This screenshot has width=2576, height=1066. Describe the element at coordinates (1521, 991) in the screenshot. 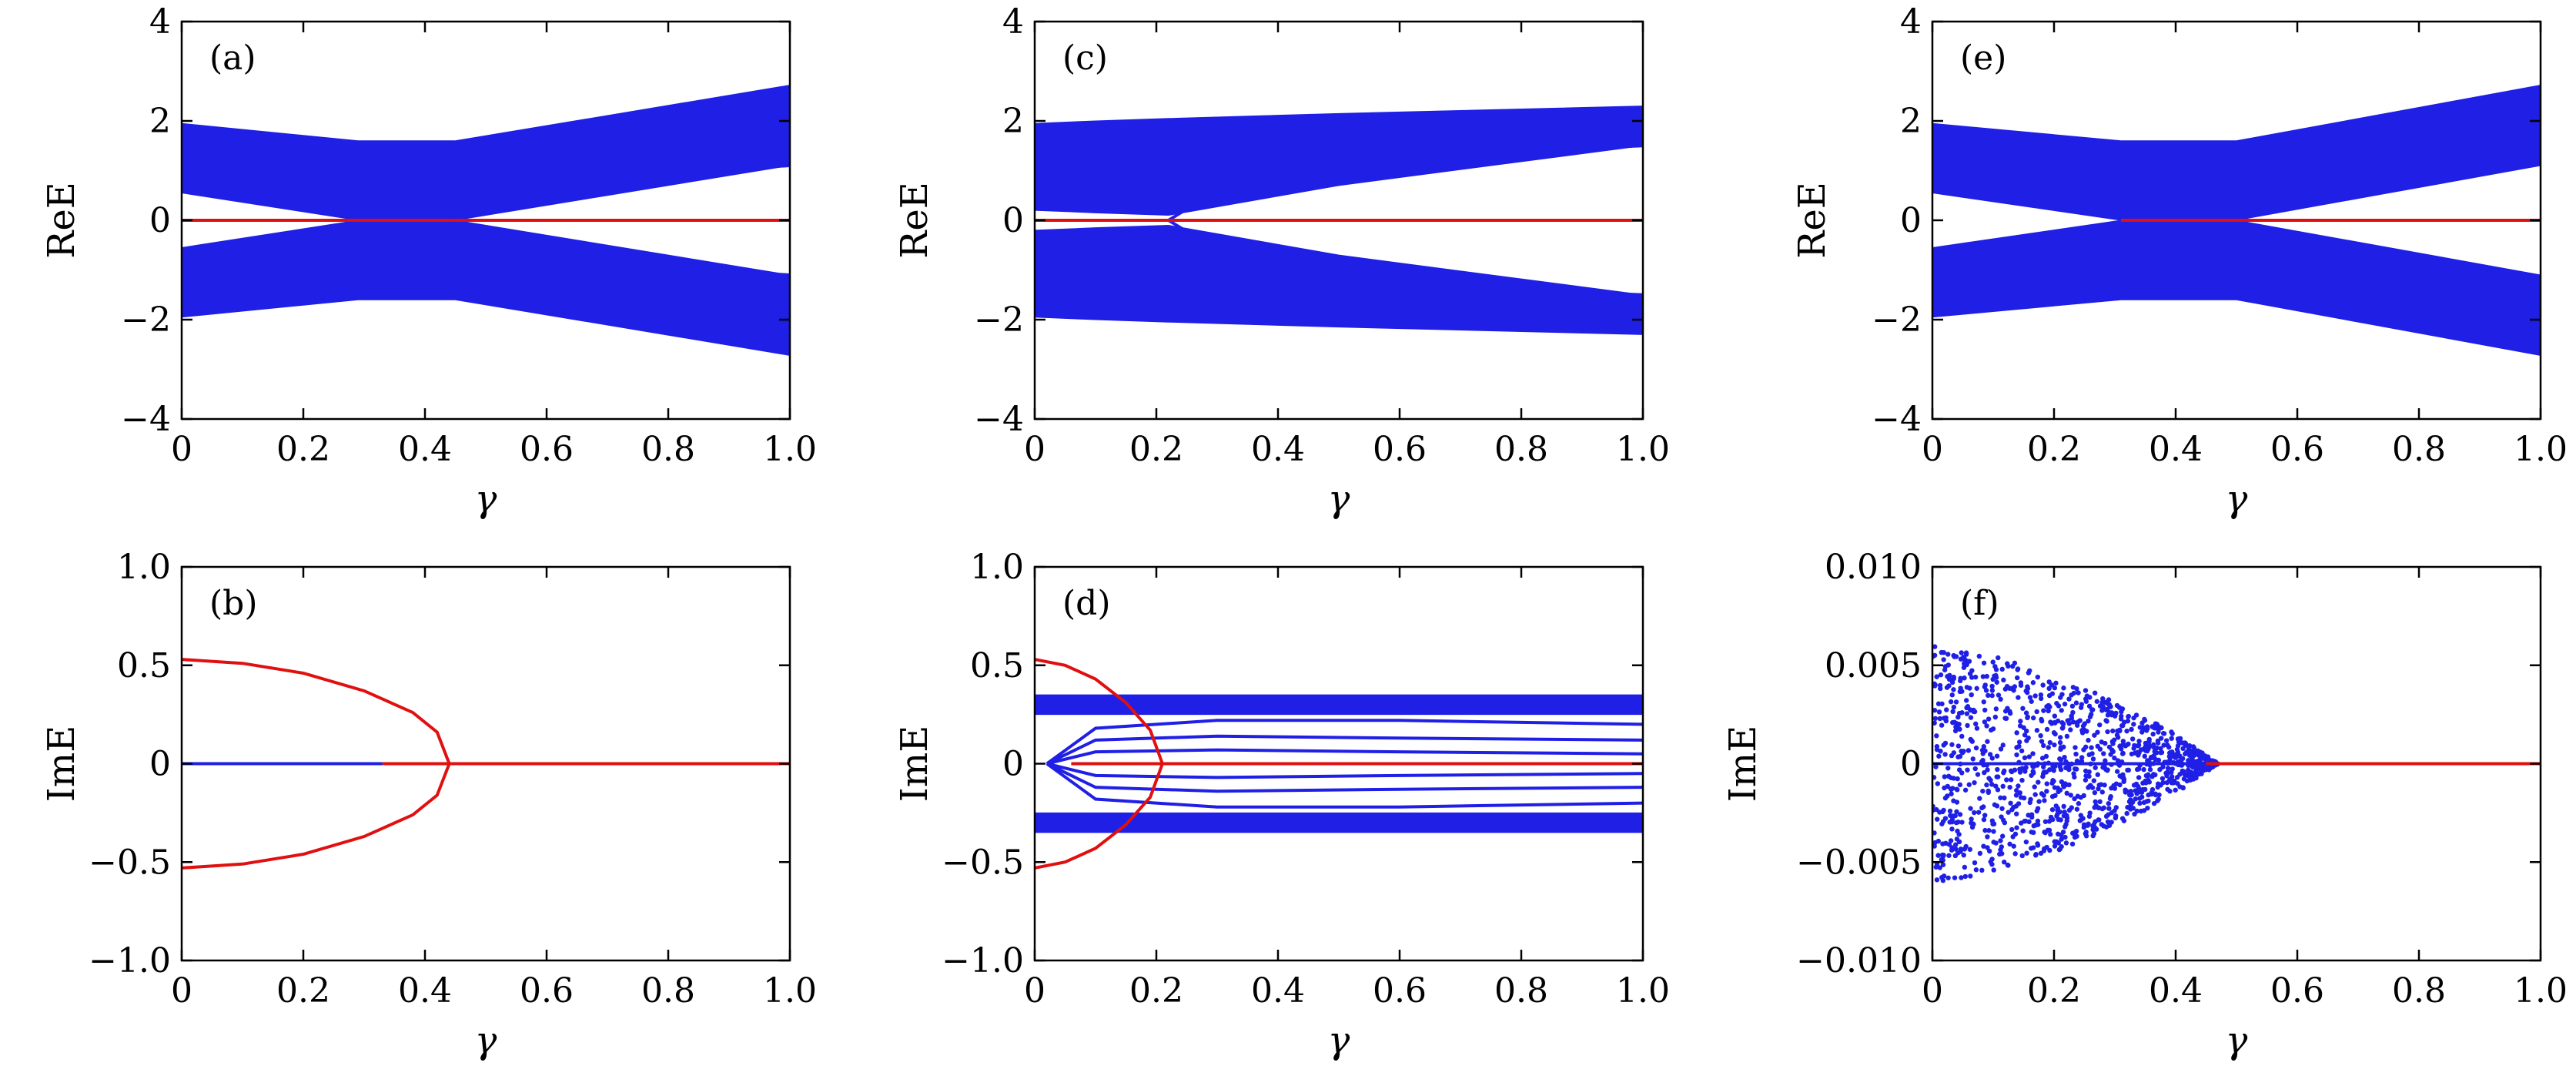

I see `x-tick-label: 0.8` at that location.